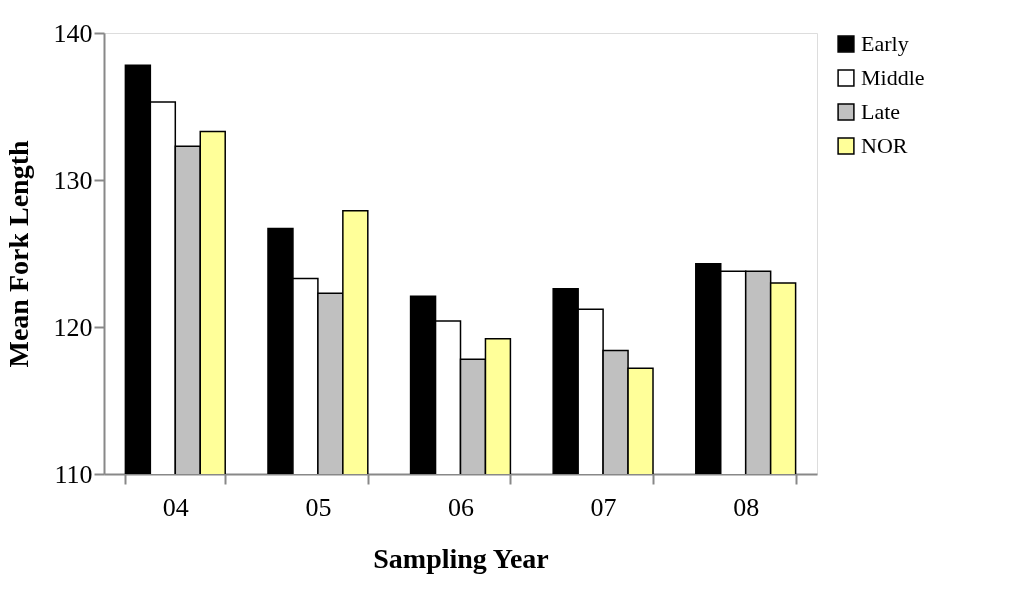  What do you see at coordinates (73, 180) in the screenshot?
I see `y-tick-label: 130` at bounding box center [73, 180].